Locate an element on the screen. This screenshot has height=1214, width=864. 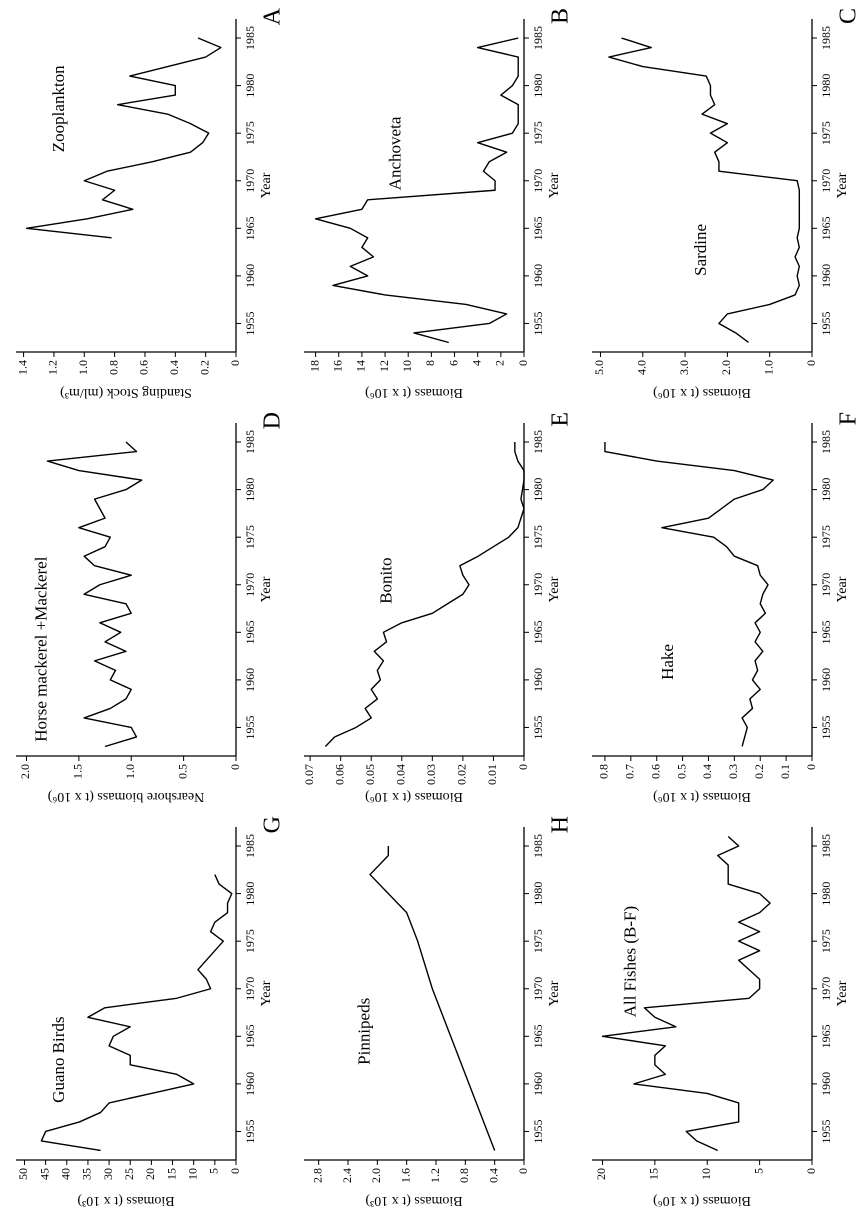
y-tick-label: 5 is located at coordinates (758, 1171).